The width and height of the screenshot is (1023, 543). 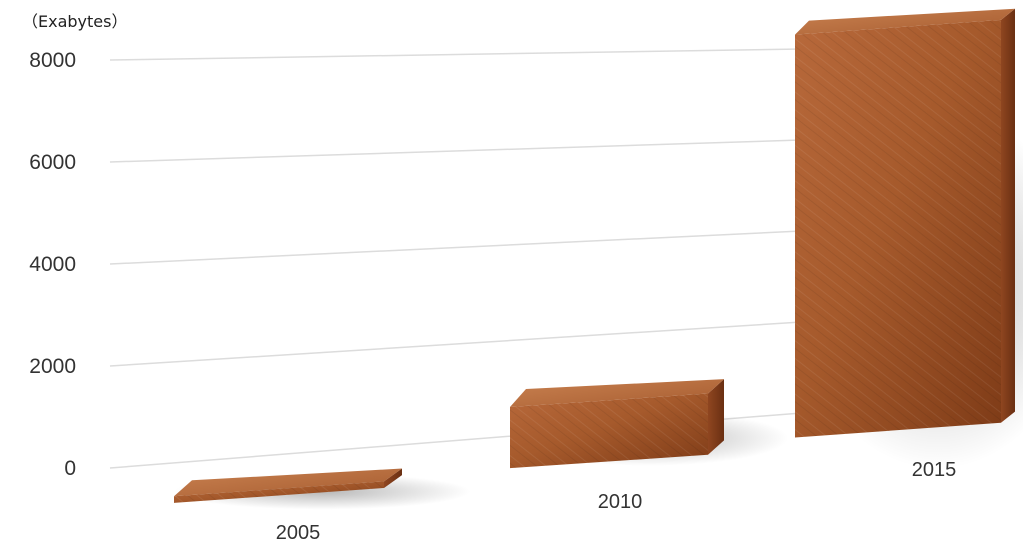 I want to click on y-axis-unit-label: （Exabytes）, so click(x=75, y=21).